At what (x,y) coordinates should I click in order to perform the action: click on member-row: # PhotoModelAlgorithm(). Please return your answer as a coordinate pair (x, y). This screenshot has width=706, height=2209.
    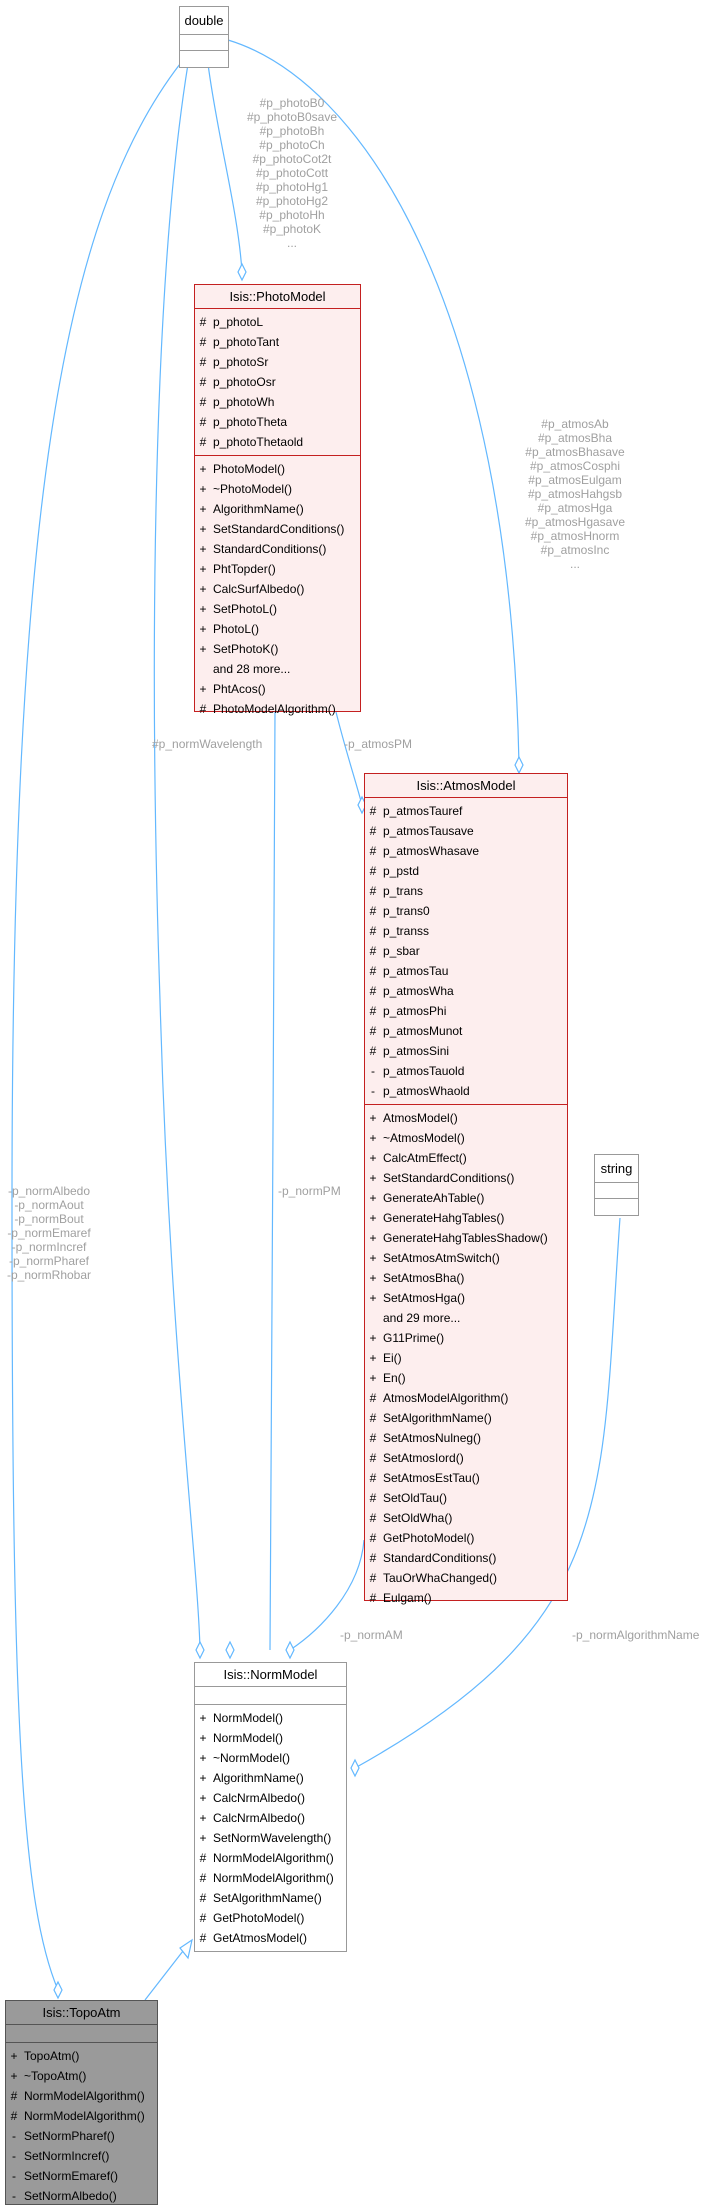
    Looking at the image, I should click on (277, 709).